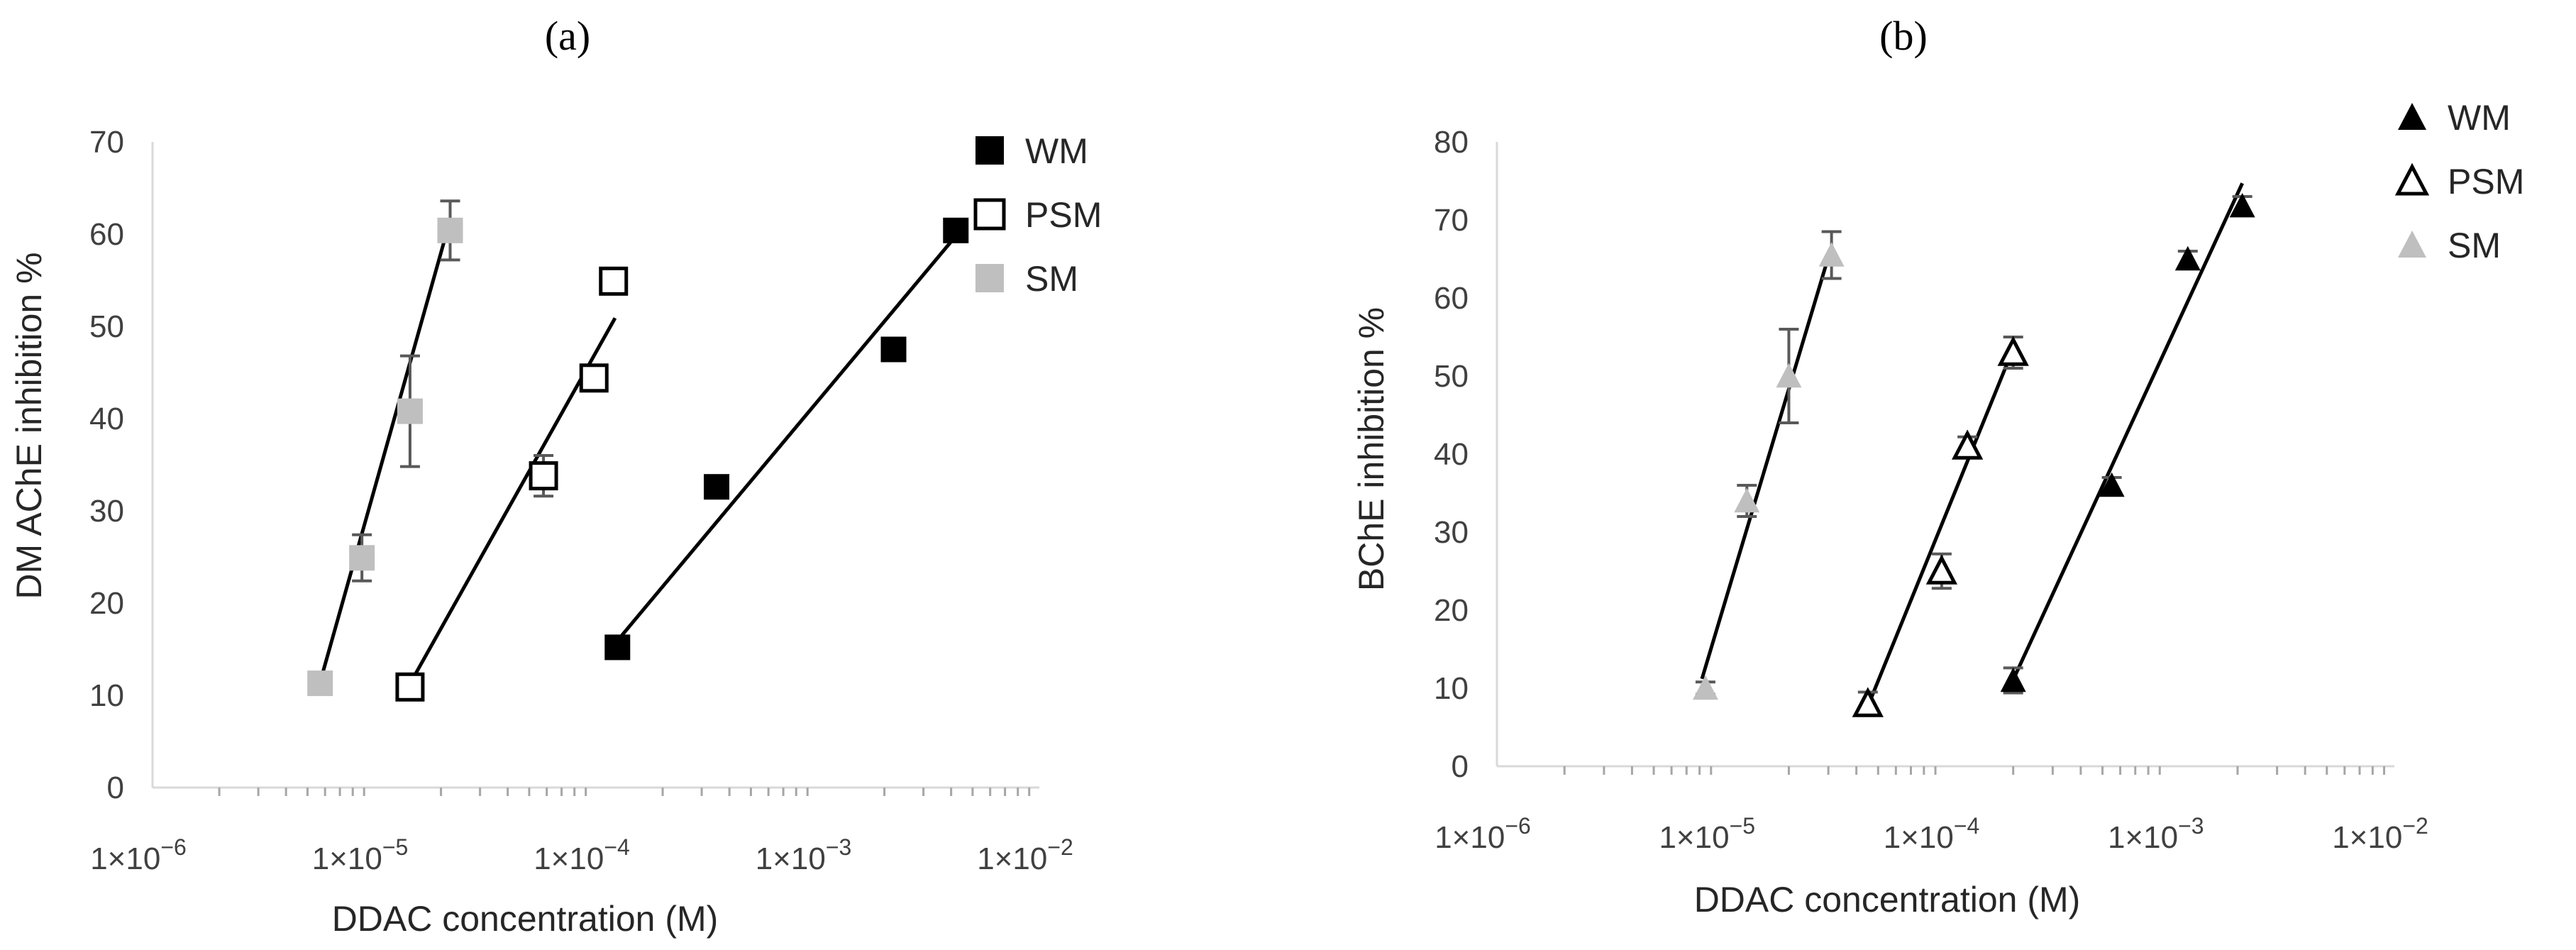  I want to click on y-axis-title: BChE inhibition %, so click(1371, 449).